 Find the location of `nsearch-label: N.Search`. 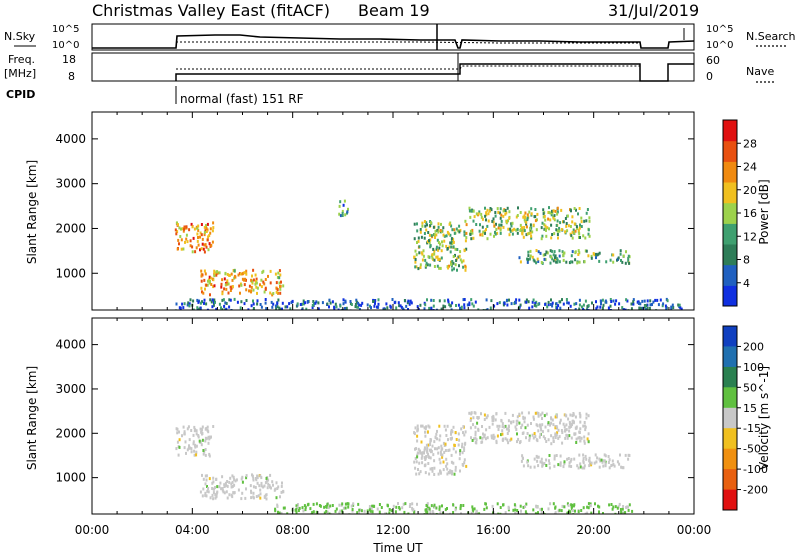

nsearch-label: N.Search is located at coordinates (771, 36).